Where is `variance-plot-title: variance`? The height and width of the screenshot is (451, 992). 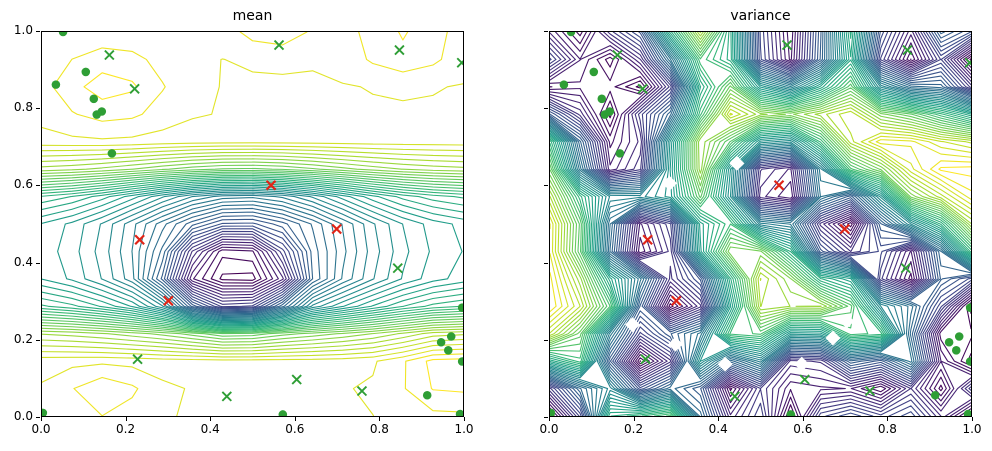 variance-plot-title: variance is located at coordinates (760, 16).